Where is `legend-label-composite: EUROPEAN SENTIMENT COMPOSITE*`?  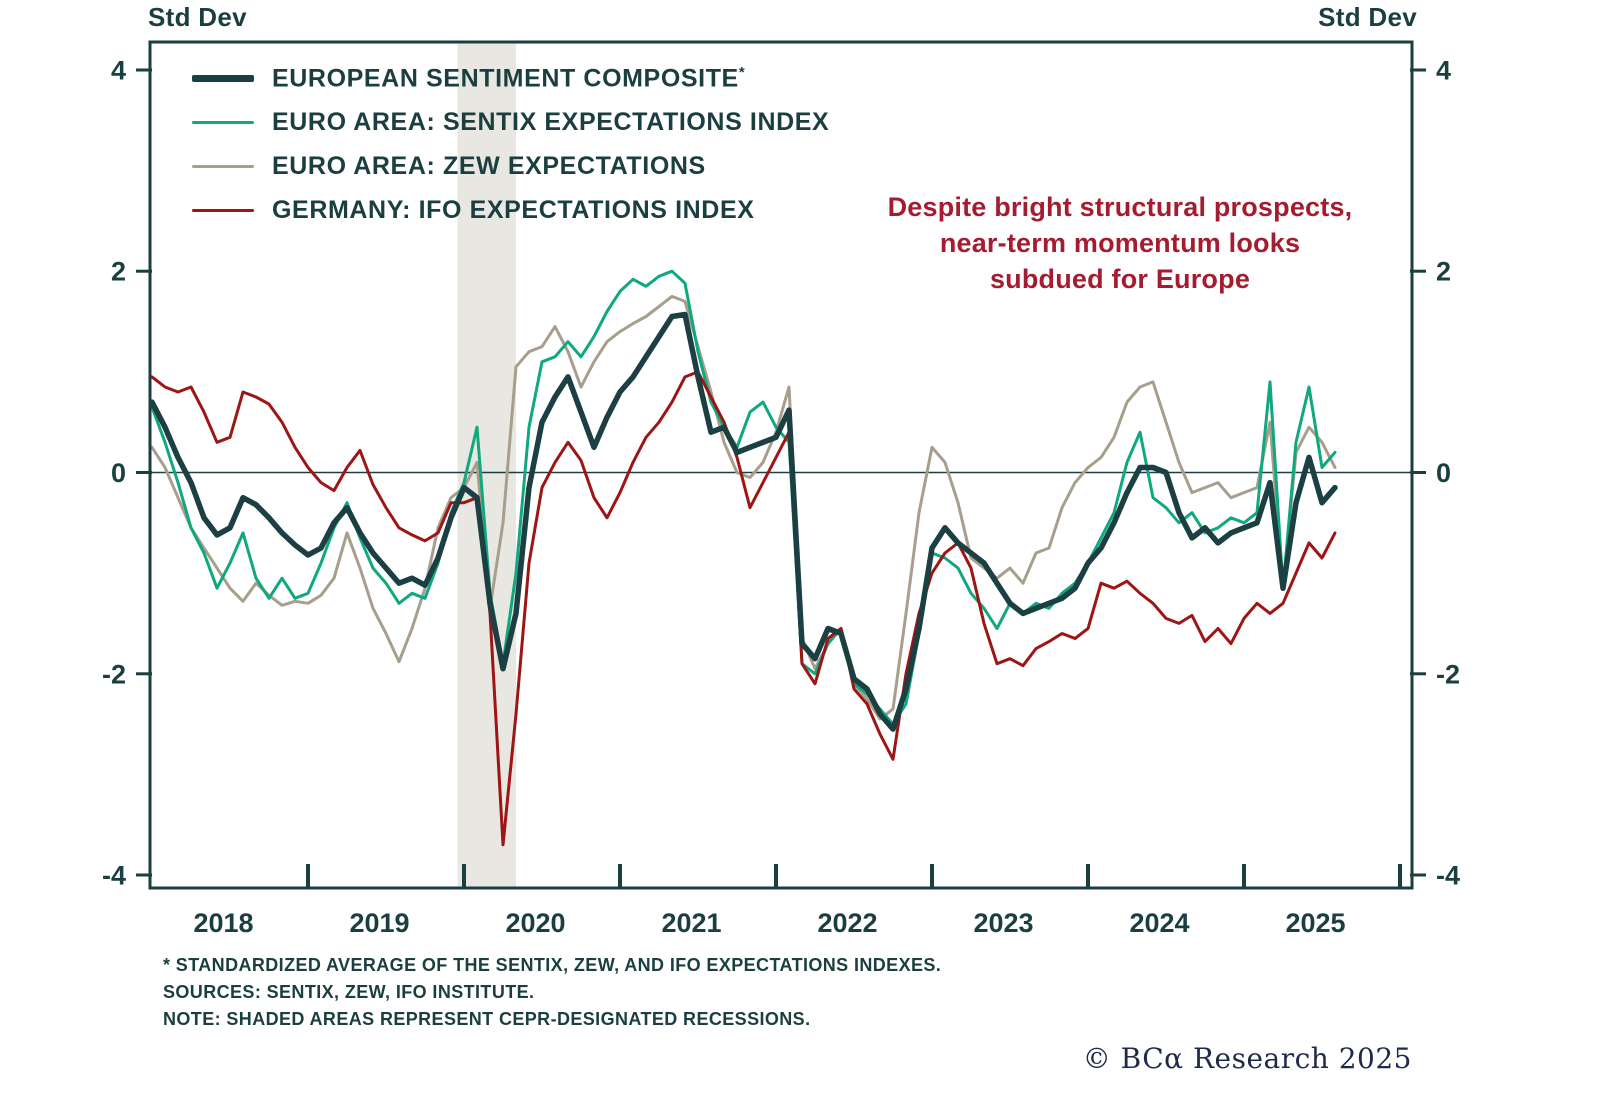 legend-label-composite: EUROPEAN SENTIMENT COMPOSITE* is located at coordinates (509, 78).